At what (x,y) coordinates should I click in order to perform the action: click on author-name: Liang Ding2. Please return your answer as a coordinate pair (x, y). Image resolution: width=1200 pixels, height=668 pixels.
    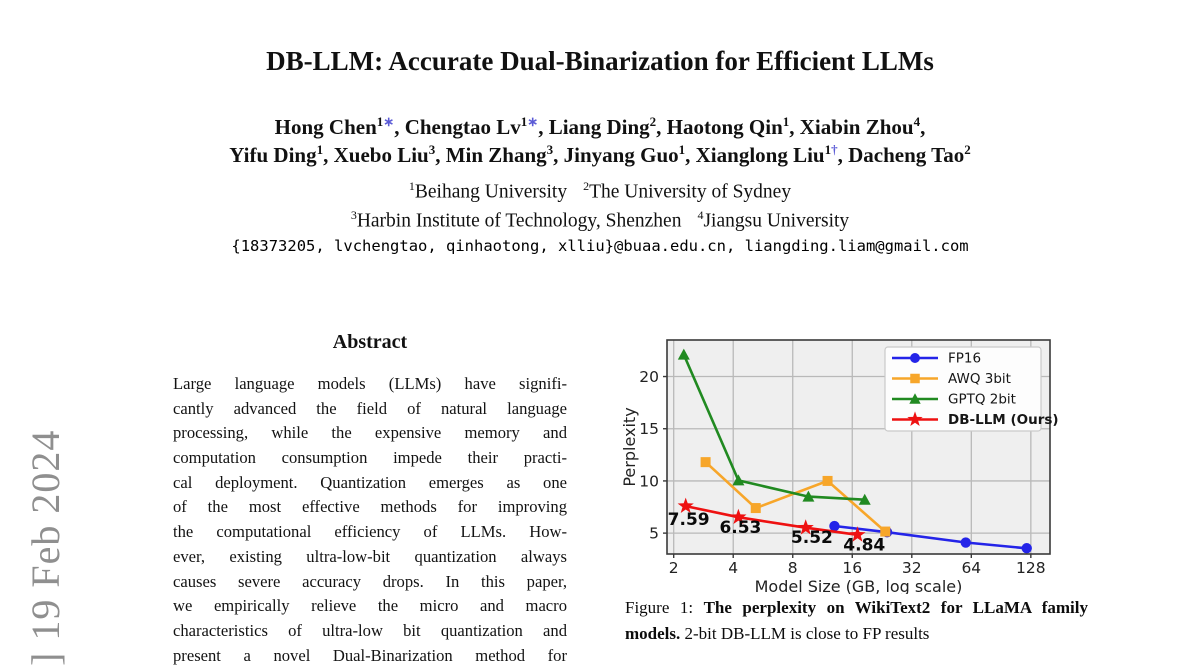
    Looking at the image, I should click on (602, 126).